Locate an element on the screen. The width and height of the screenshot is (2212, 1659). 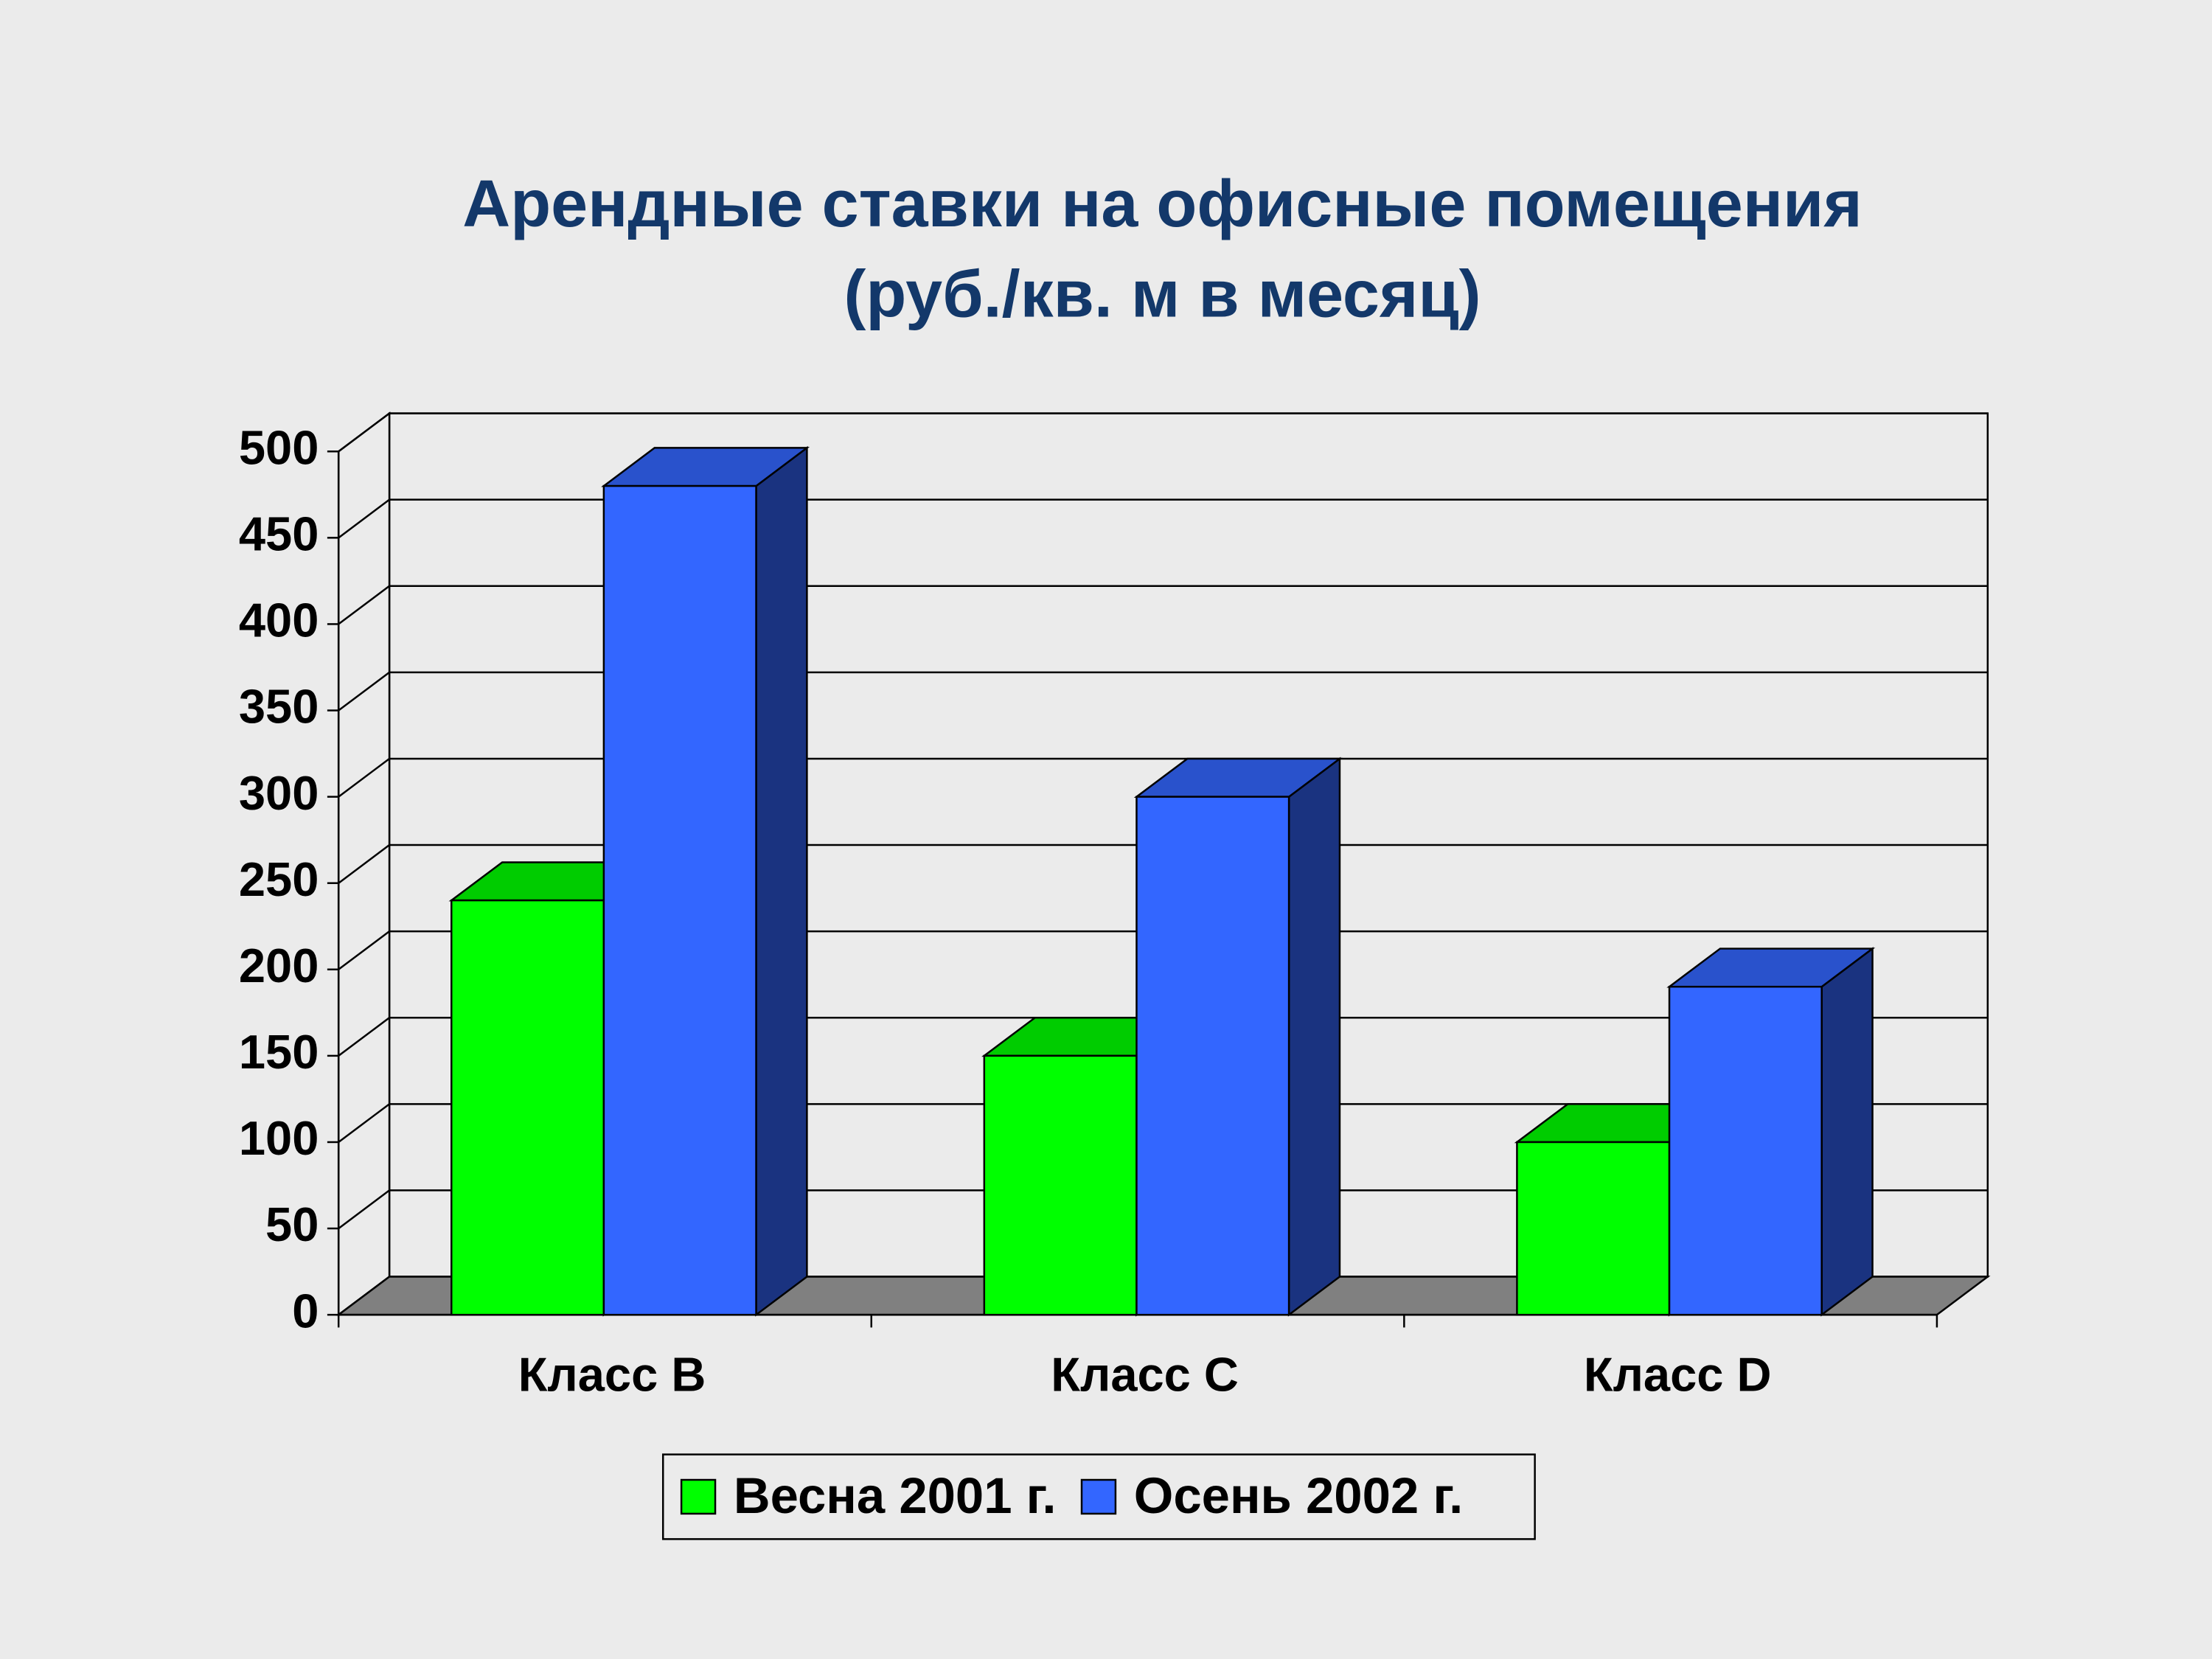
chart-subtitle: (руб./кв. м в месяц) is located at coordinates (1162, 294).